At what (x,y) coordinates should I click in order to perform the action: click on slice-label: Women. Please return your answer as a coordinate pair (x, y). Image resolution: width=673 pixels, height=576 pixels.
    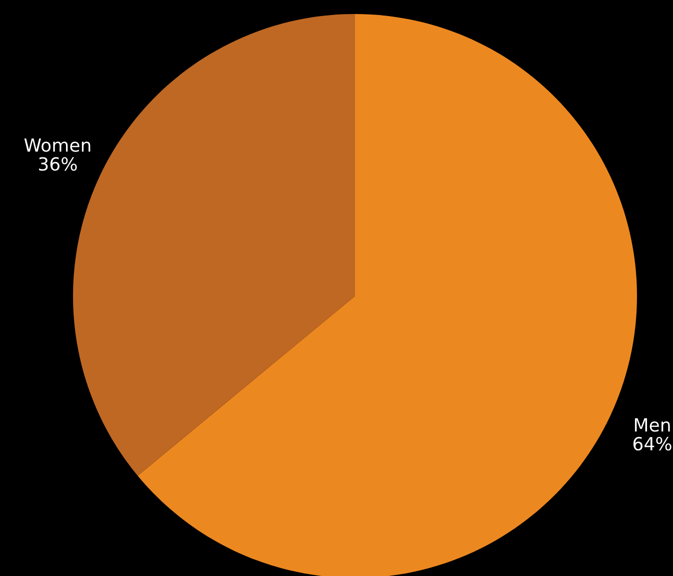
    Looking at the image, I should click on (57, 145).